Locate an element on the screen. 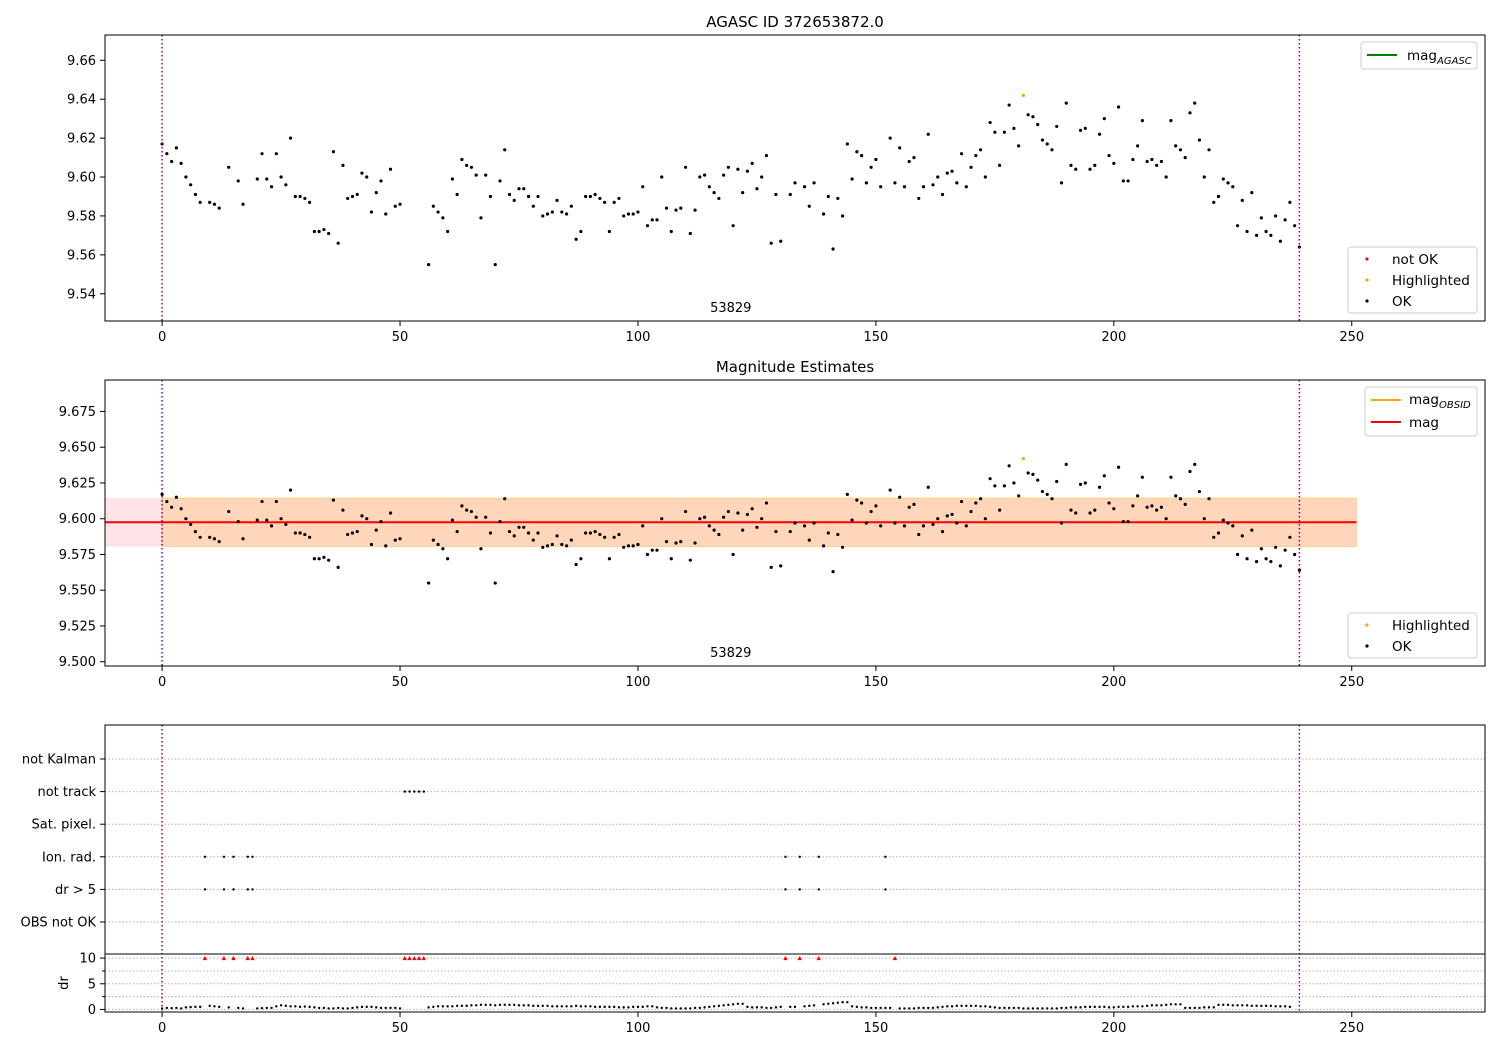  x-tick-label: 250 is located at coordinates (1351, 682).